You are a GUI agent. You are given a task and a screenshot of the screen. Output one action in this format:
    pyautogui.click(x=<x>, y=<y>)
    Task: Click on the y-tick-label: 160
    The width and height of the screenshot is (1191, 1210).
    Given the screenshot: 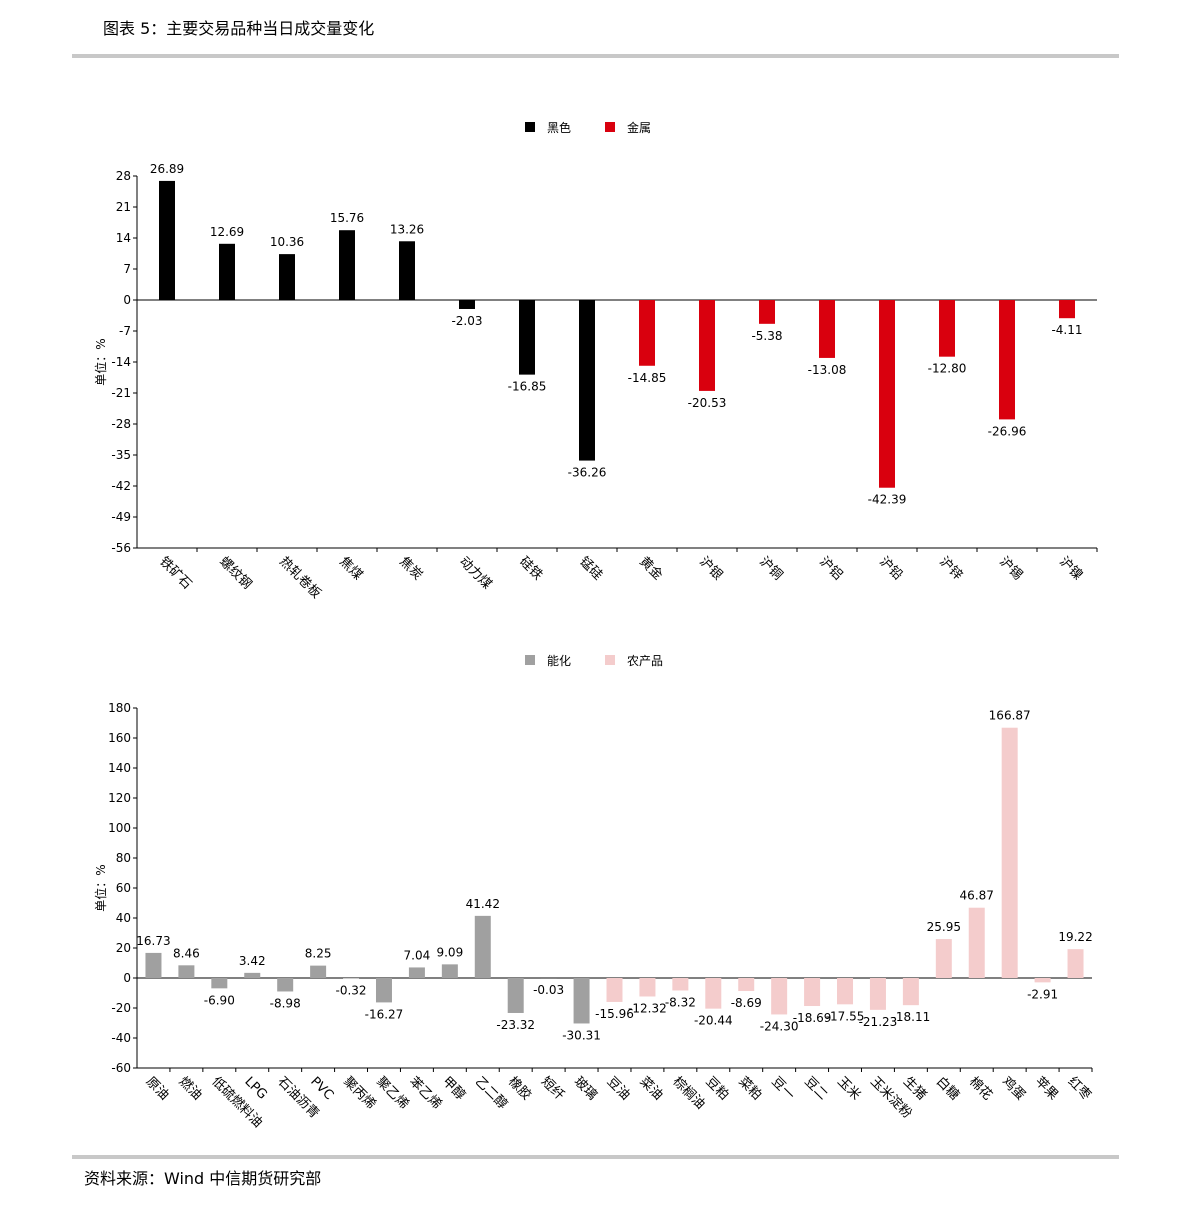 What is the action you would take?
    pyautogui.click(x=119, y=738)
    